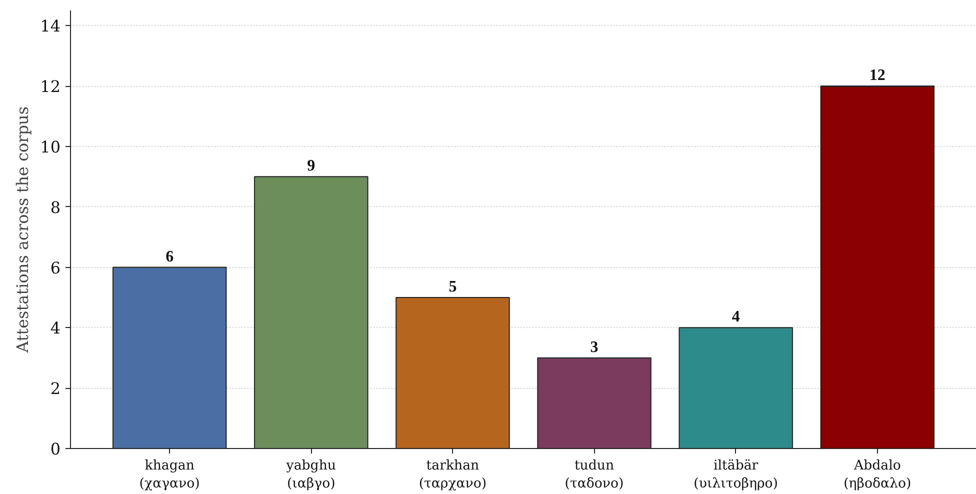 Image resolution: width=976 pixels, height=494 pixels. I want to click on x-tick-label: Abdalo (ηβοδαλο), so click(878, 475).